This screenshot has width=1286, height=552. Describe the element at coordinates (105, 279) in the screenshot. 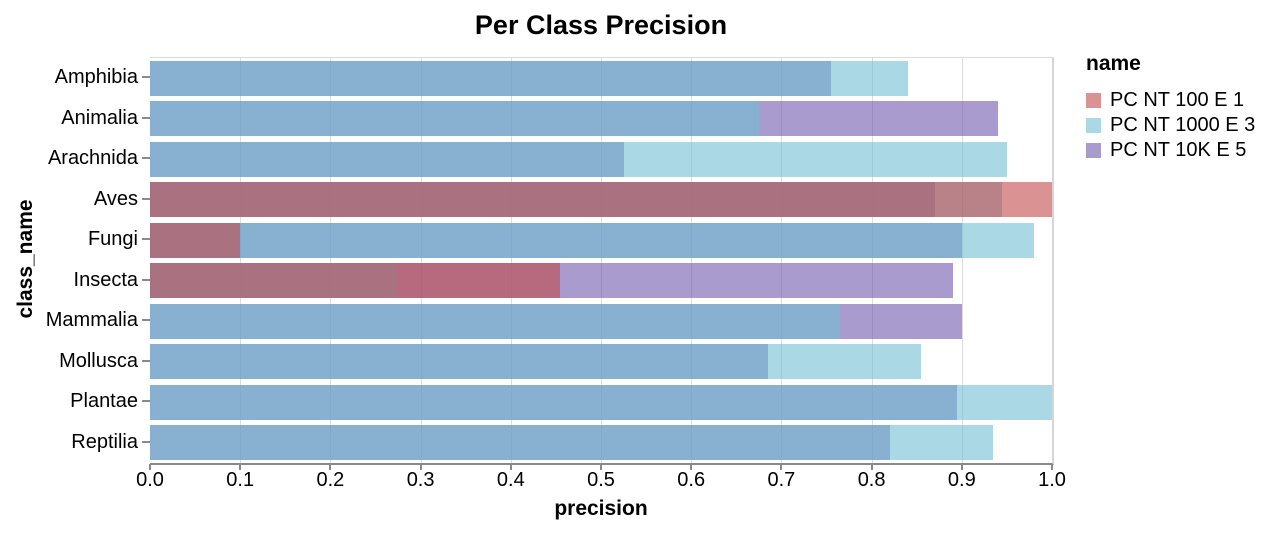

I see `y-tick-label: Insecta` at that location.